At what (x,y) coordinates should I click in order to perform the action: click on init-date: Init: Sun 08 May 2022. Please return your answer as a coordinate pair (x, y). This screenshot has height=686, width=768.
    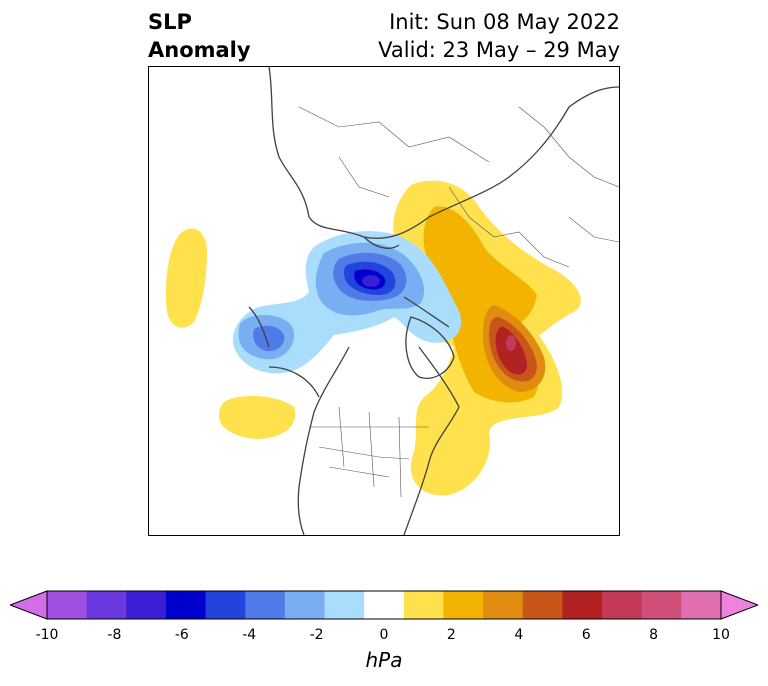
    Looking at the image, I should click on (504, 22).